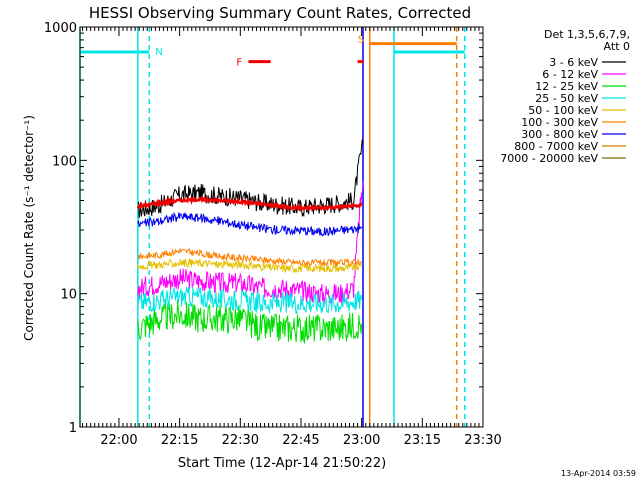 The image size is (640, 480). Describe the element at coordinates (566, 86) in the screenshot. I see `legend-label-2: 12 - 25 keV` at that location.